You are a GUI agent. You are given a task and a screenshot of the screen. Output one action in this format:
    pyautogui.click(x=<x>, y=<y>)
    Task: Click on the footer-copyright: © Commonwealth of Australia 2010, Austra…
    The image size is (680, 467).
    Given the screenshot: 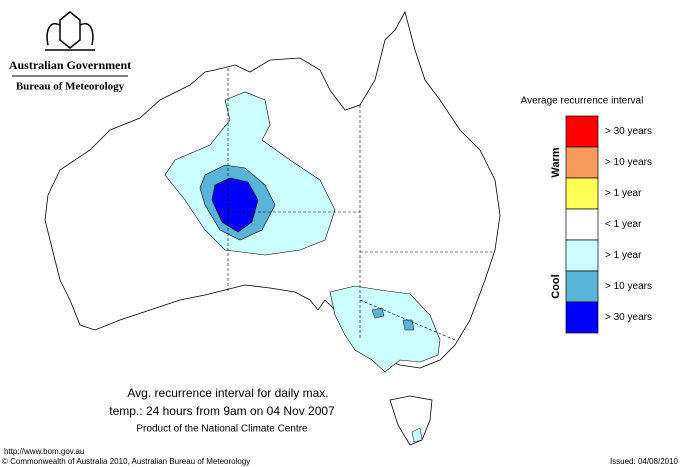 What is the action you would take?
    pyautogui.click(x=126, y=461)
    